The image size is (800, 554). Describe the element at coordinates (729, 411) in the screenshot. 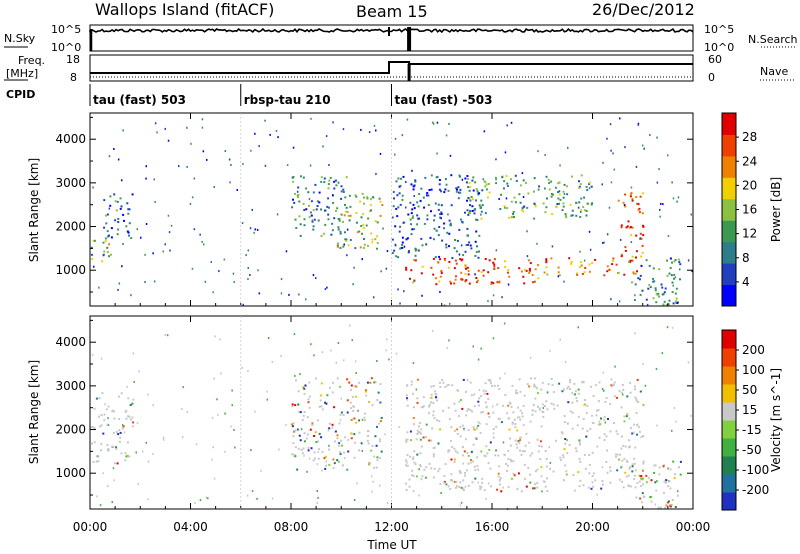

I see `vel-cbar-swatch` at that location.